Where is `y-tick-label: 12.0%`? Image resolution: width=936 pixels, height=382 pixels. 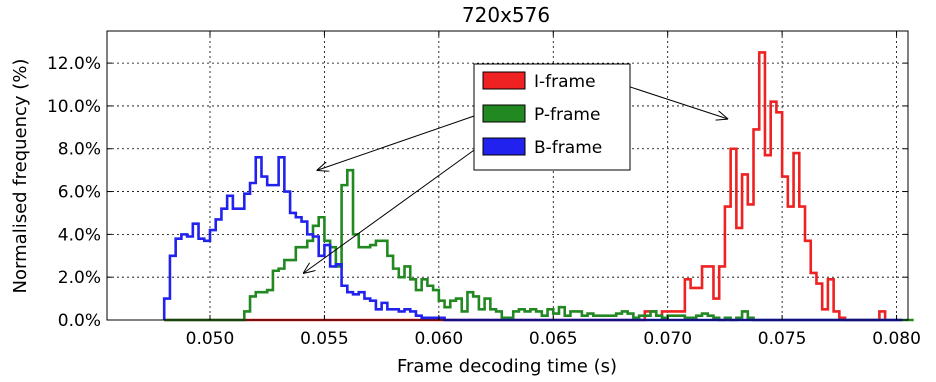 y-tick-label: 12.0% is located at coordinates (74, 64).